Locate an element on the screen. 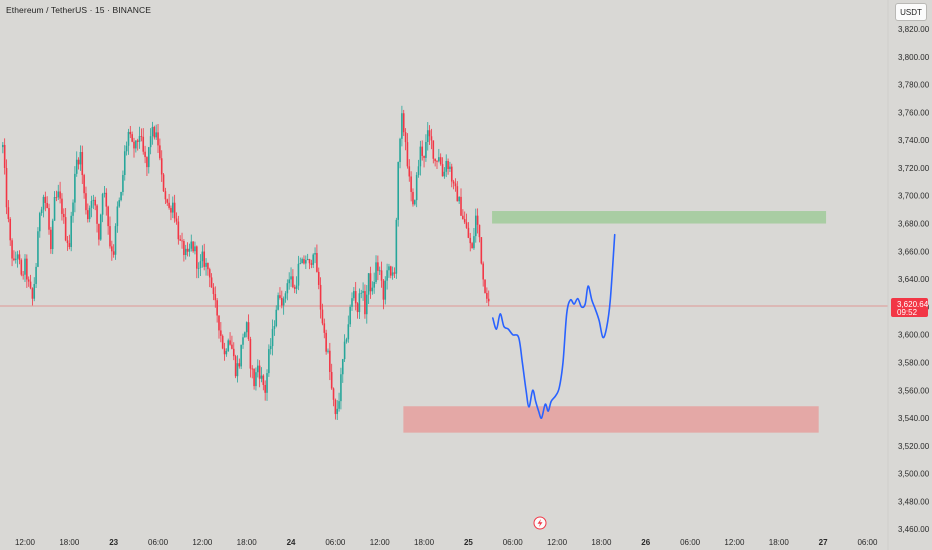 This screenshot has width=932, height=550. time-tick-label: 18:00 is located at coordinates (601, 542).